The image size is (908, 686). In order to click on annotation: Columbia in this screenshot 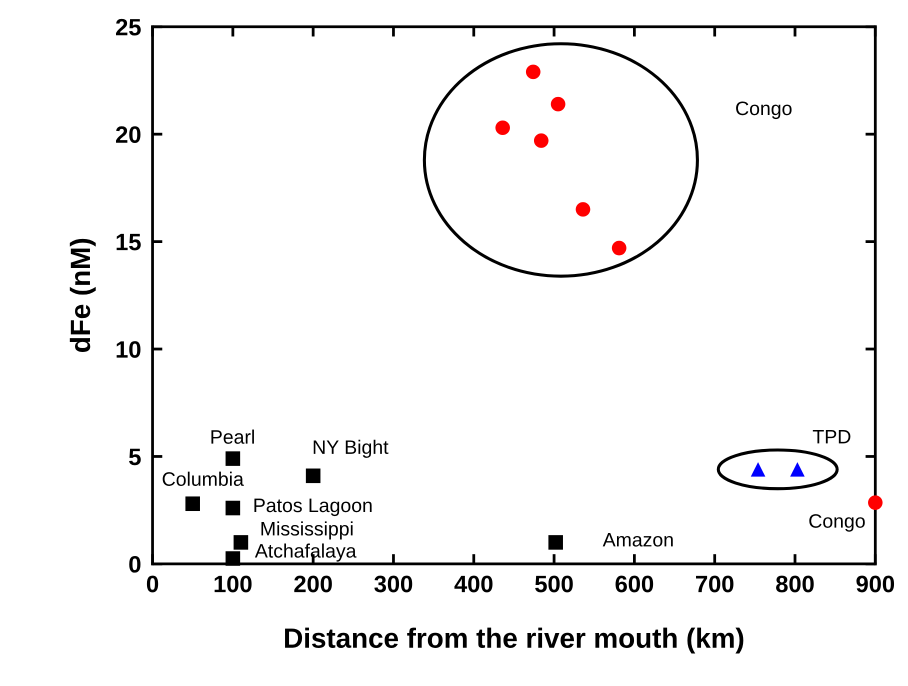, I will do `click(203, 479)`.